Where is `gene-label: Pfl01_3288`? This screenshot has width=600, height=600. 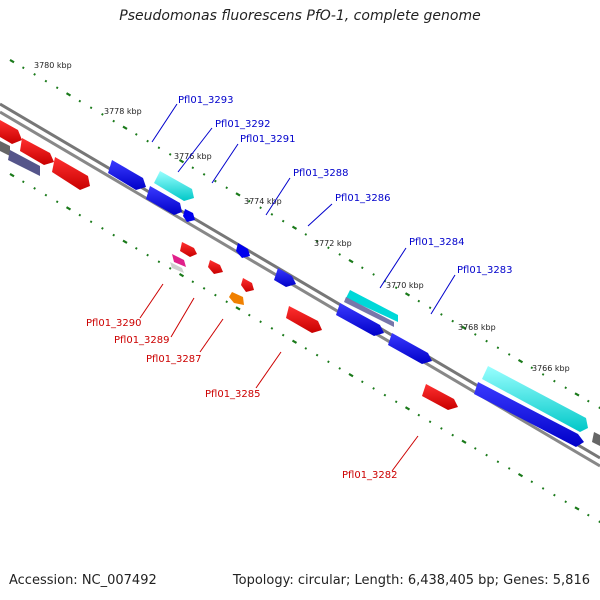
gene-label: Pfl01_3288 is located at coordinates (321, 173).